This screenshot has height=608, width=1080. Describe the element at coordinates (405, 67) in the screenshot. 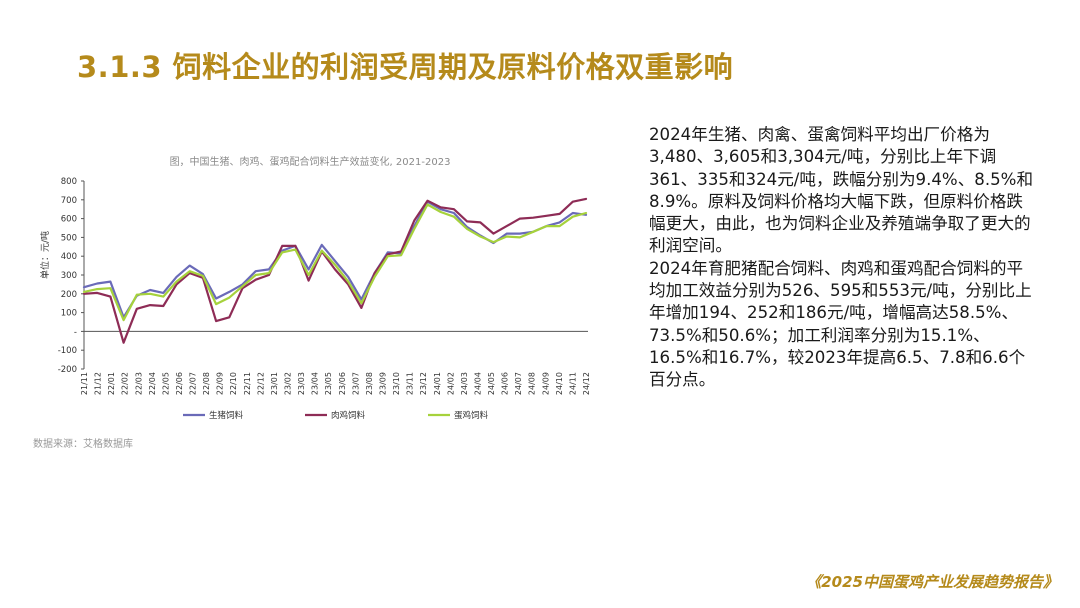

I see `slide-title: 3.1.3 饲料企业的利润受周期及原料价格双重影响` at that location.